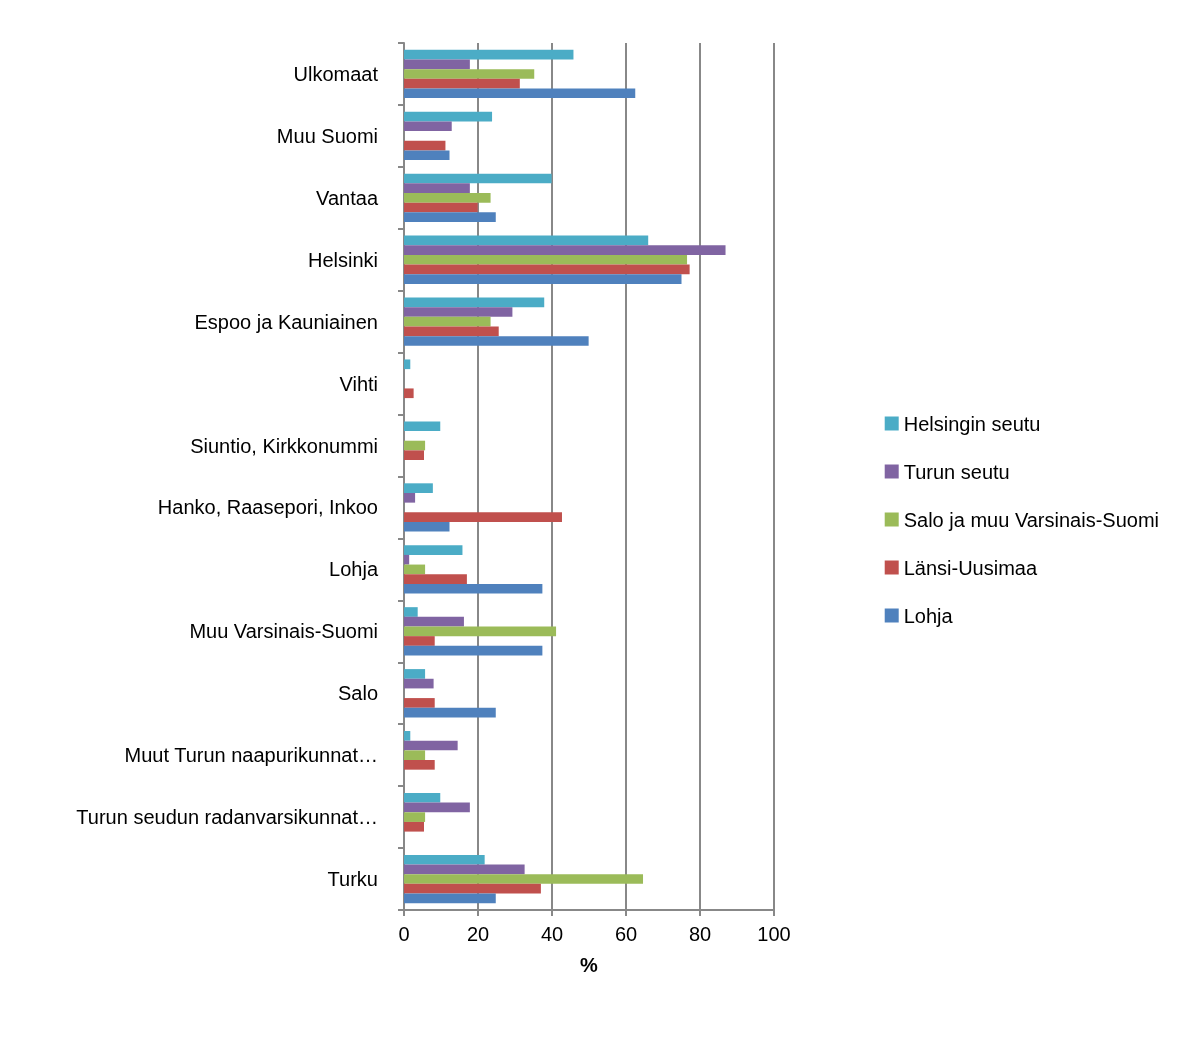 The image size is (1196, 1039). Describe the element at coordinates (327, 135) in the screenshot. I see `y-tick-label: Muu Suomi` at that location.